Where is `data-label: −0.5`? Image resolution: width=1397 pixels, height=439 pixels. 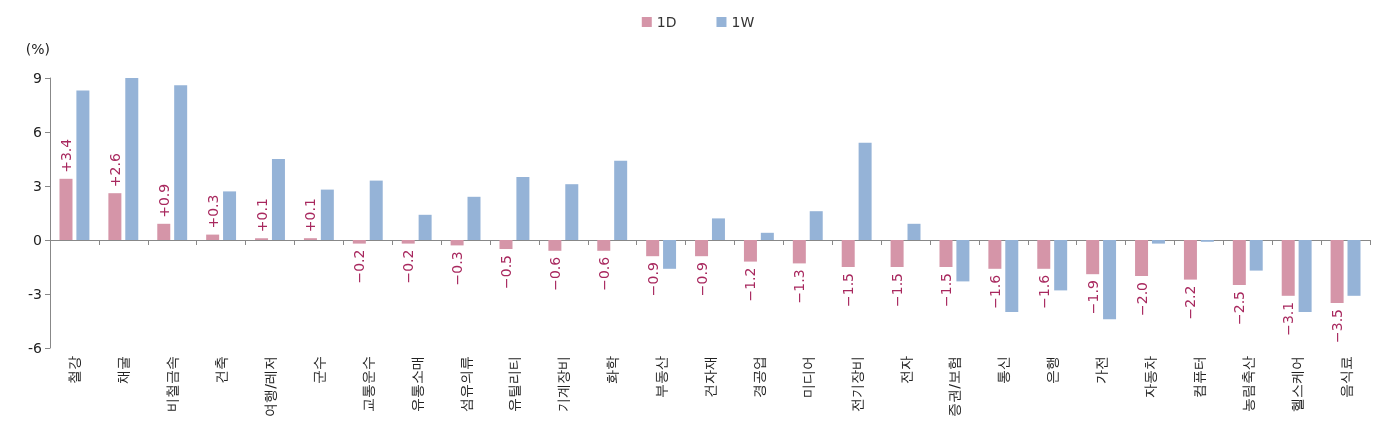 data-label: −0.5 is located at coordinates (505, 272).